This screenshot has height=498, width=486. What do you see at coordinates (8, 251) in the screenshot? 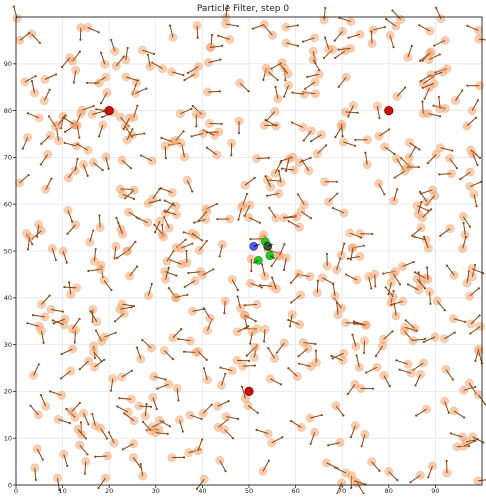
I see `y-tick-label: 50` at bounding box center [8, 251].